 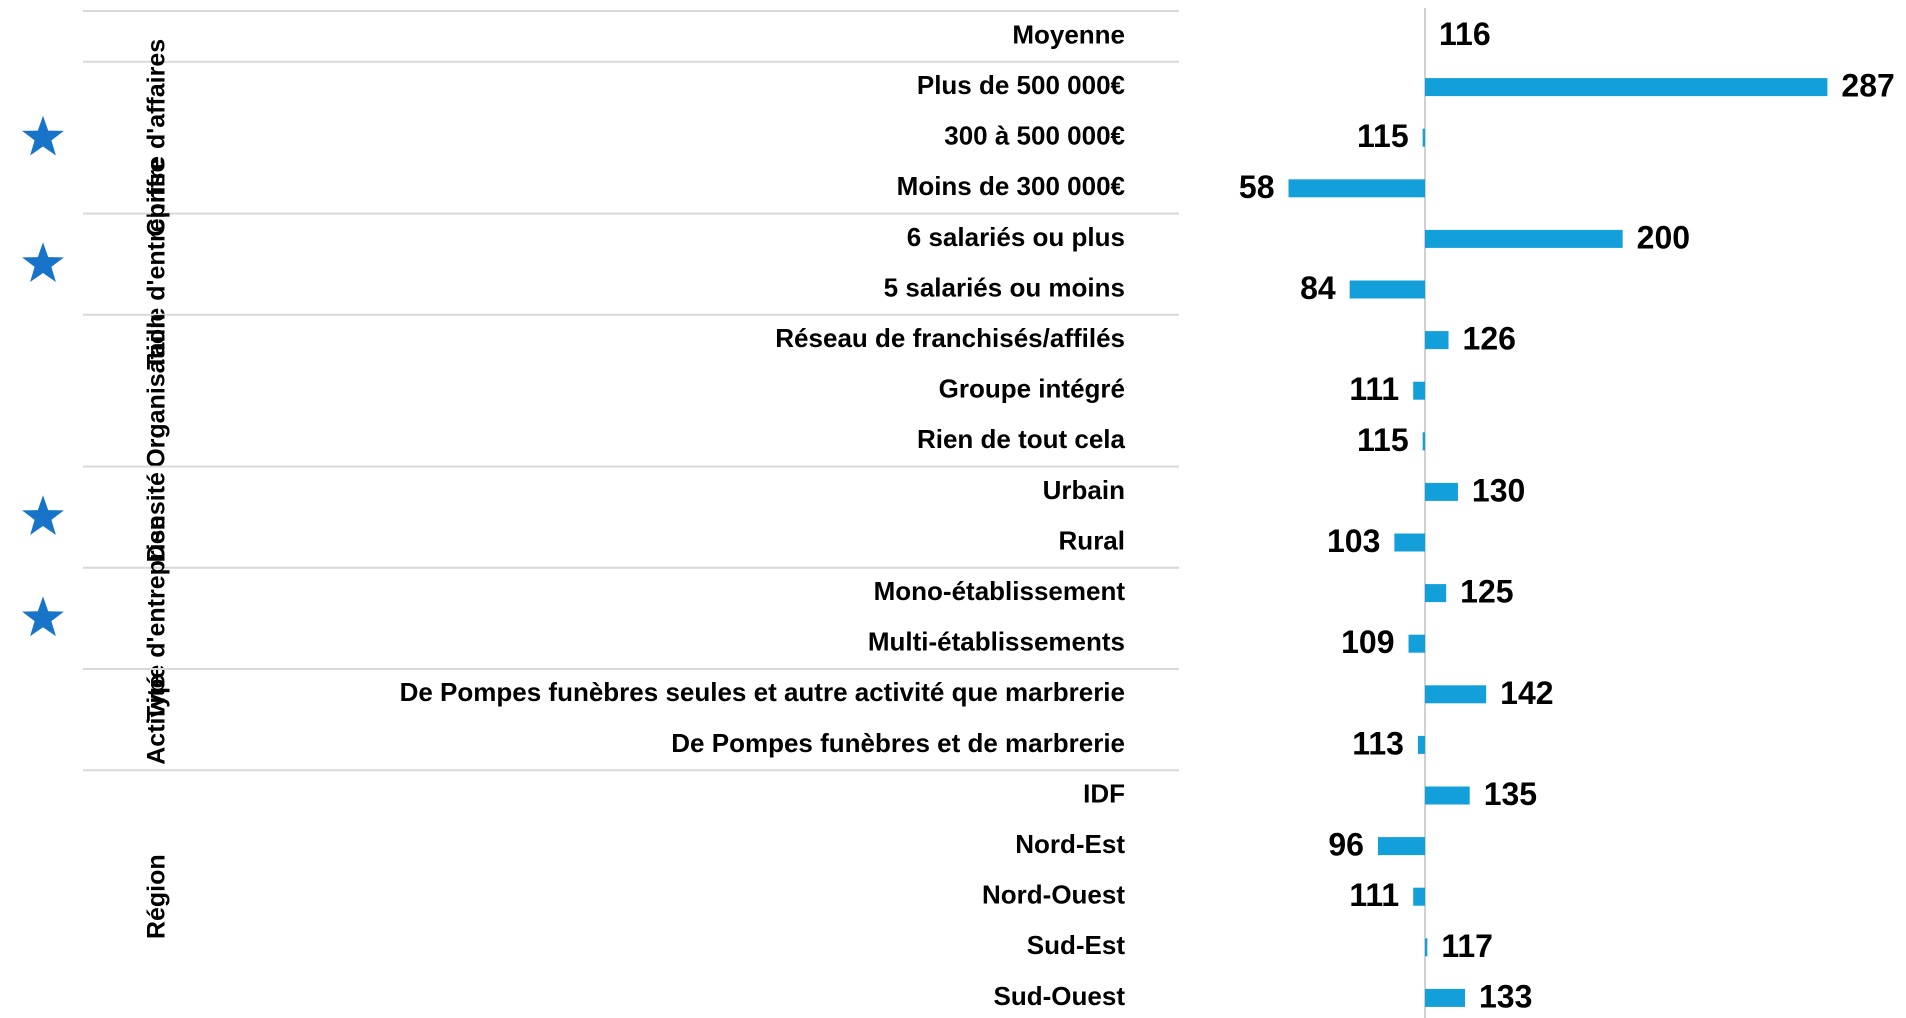 What do you see at coordinates (1004, 287) in the screenshot?
I see `category-label: 5 salariés ou moins` at bounding box center [1004, 287].